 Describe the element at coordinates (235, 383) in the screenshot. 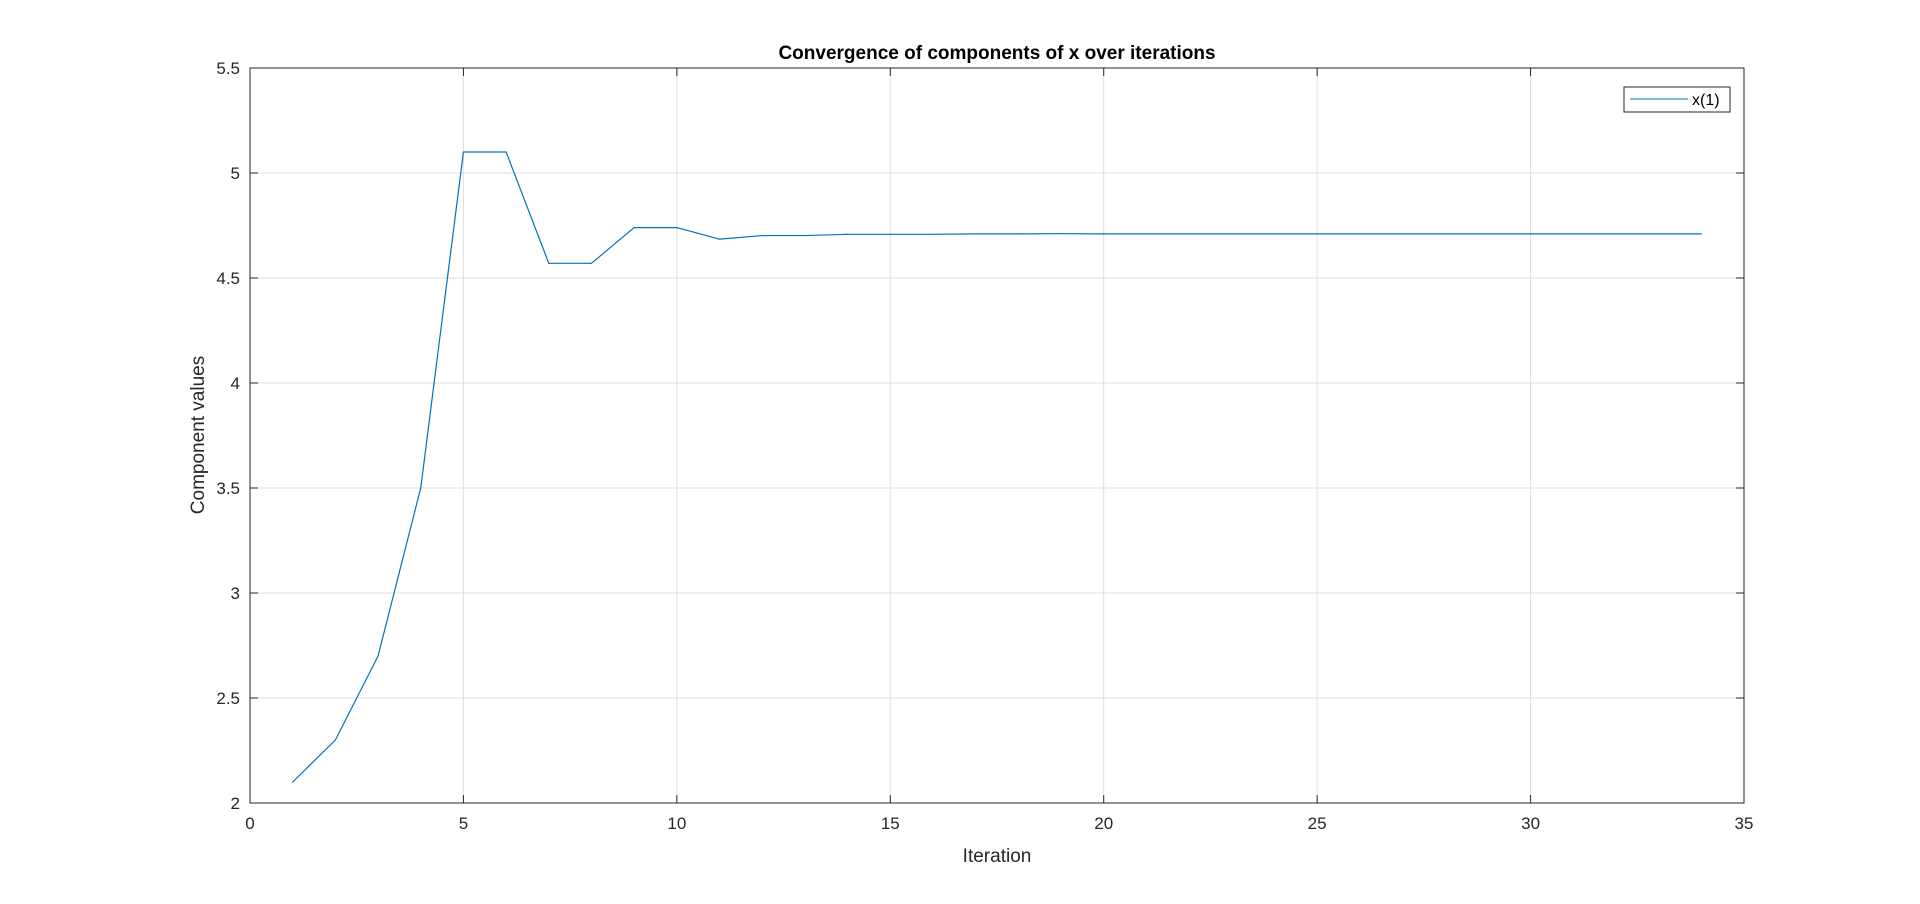

I see `y-tick-label: 4` at that location.